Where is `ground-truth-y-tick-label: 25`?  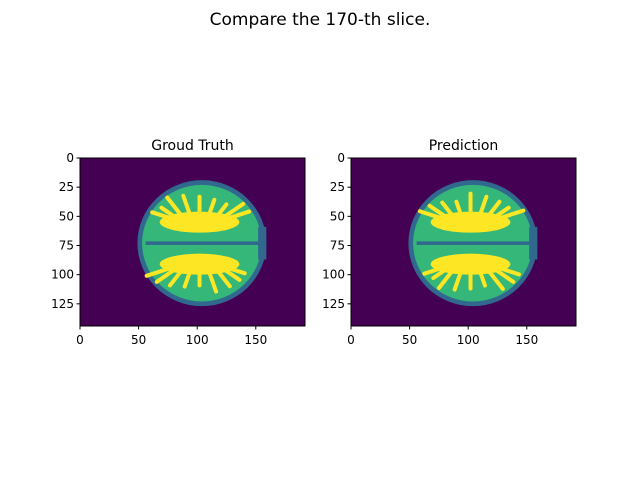
ground-truth-y-tick-label: 25 is located at coordinates (66, 187).